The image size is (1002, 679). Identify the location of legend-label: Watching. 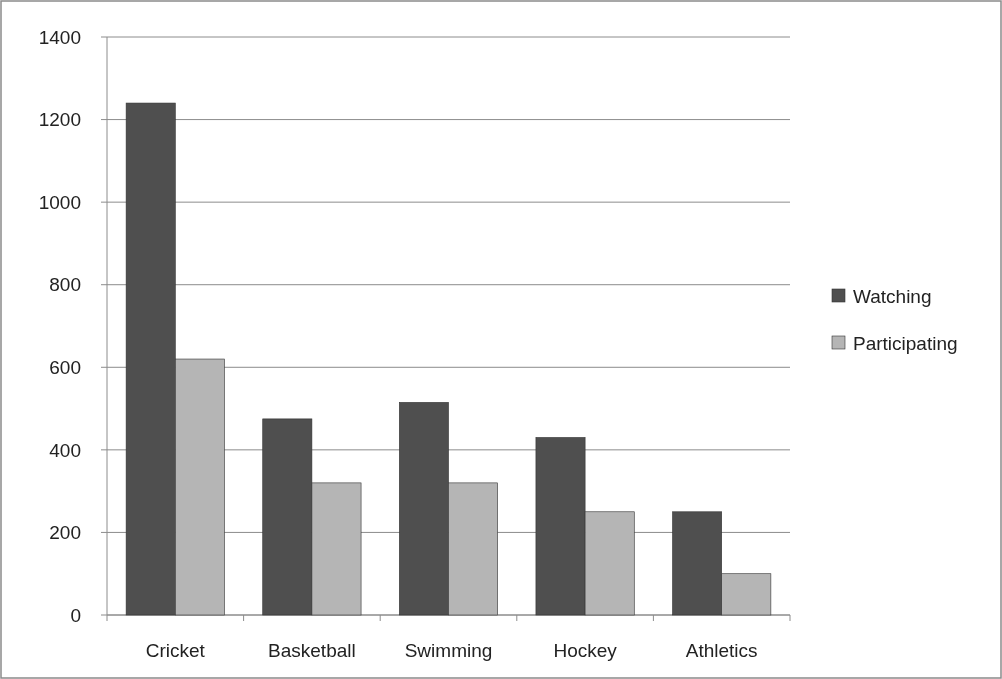
(892, 296).